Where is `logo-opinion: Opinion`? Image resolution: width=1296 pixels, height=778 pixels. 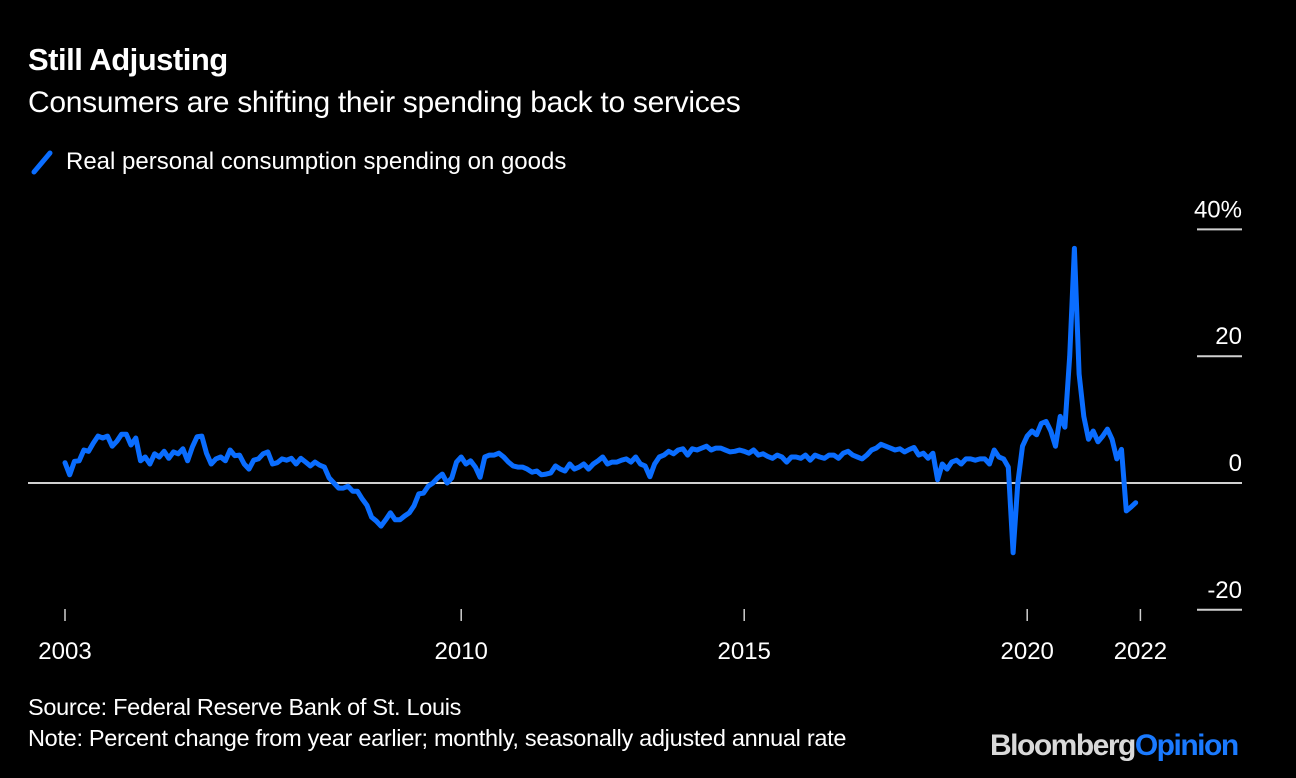
logo-opinion: Opinion is located at coordinates (1186, 745).